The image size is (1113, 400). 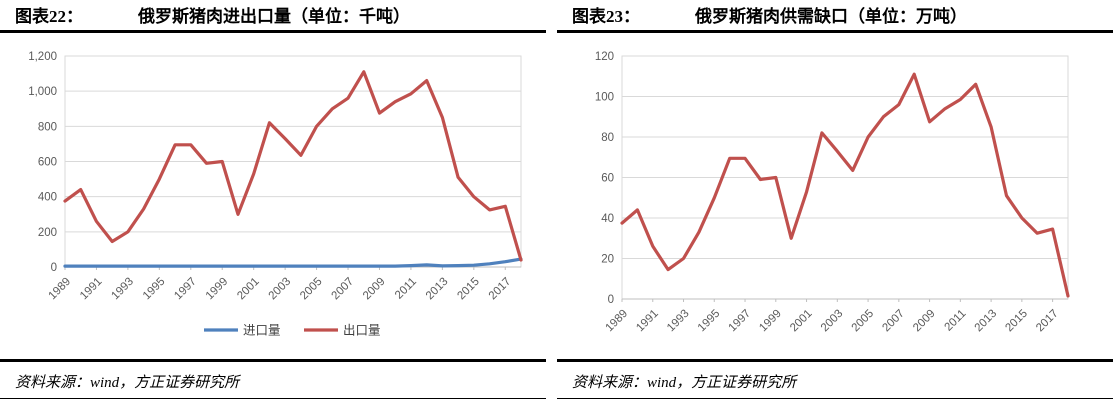 What do you see at coordinates (604, 98) in the screenshot?
I see `y-tick-label: 100` at bounding box center [604, 98].